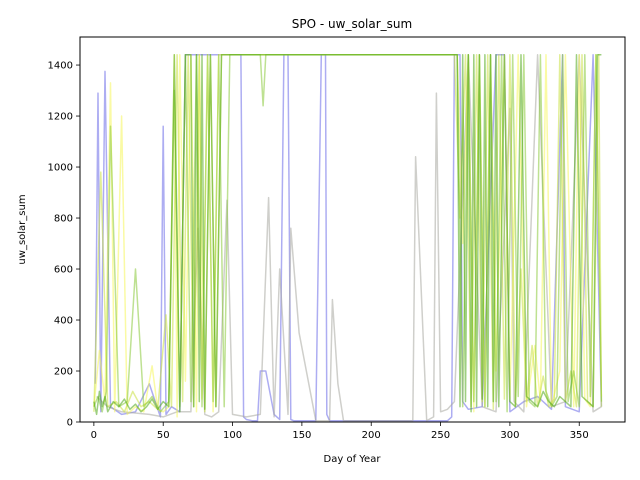 The height and width of the screenshot is (480, 640). Describe the element at coordinates (63, 219) in the screenshot. I see `y-tick-label: 800` at that location.